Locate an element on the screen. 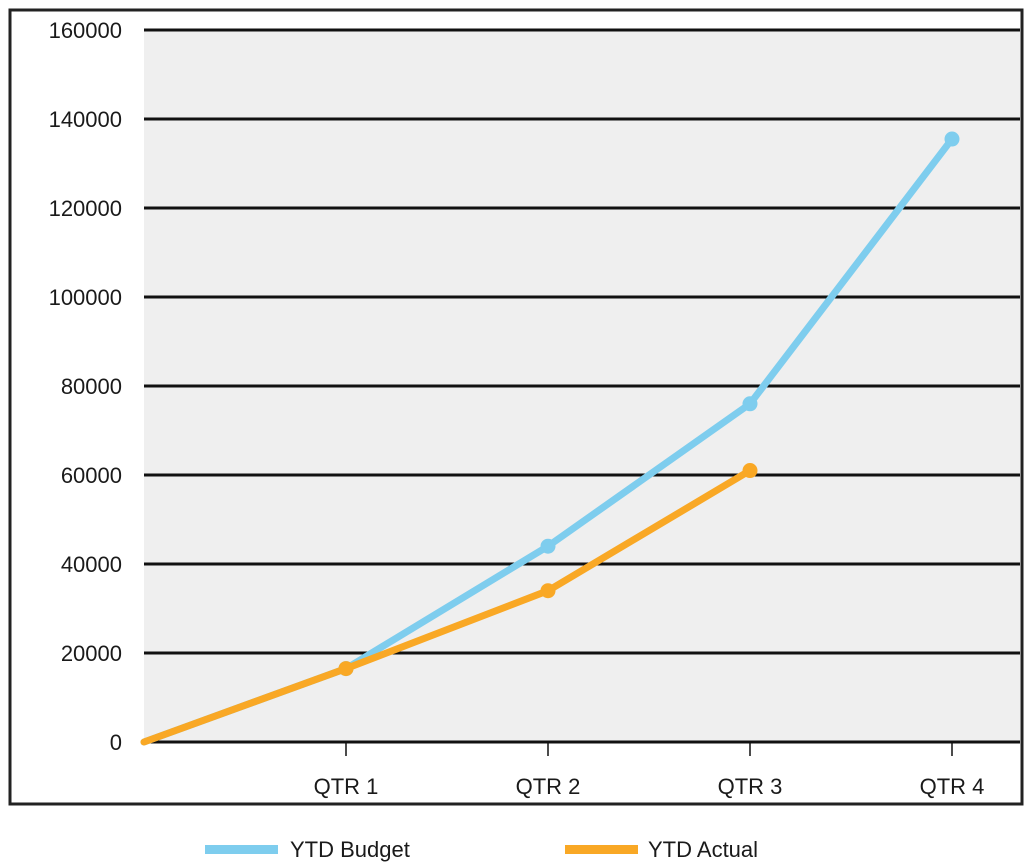  x-tick-label: QTR 3 is located at coordinates (750, 786).